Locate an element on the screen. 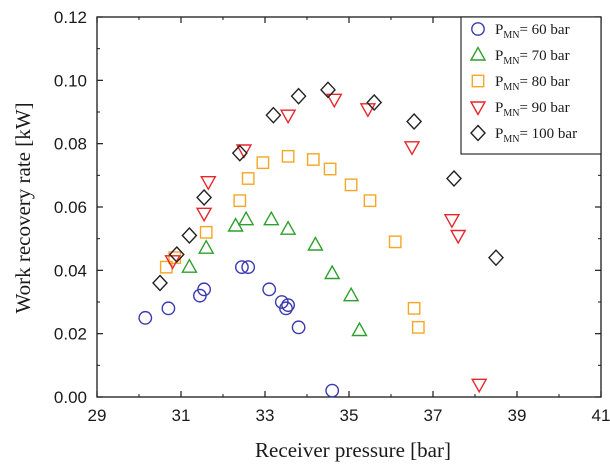 This screenshot has width=610, height=469. legend-label-series-1: PMN= 60 bar is located at coordinates (532, 31).